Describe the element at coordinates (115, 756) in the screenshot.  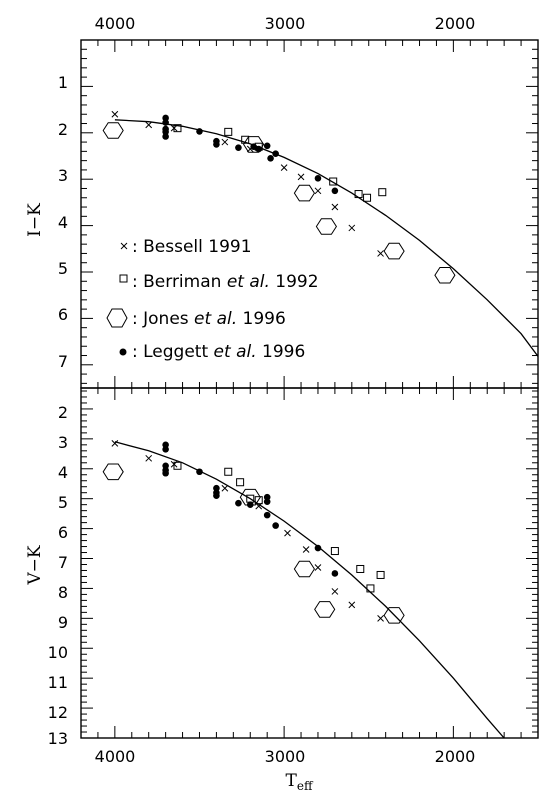
I see `bottom-x-tick-label: 4000` at that location.